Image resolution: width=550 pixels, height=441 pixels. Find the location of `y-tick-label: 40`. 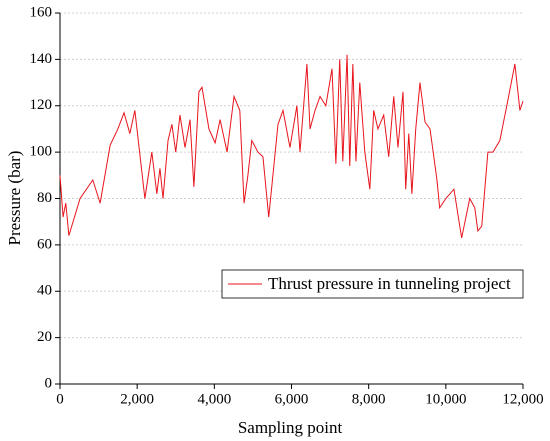

y-tick-label: 40 is located at coordinates (44, 291).